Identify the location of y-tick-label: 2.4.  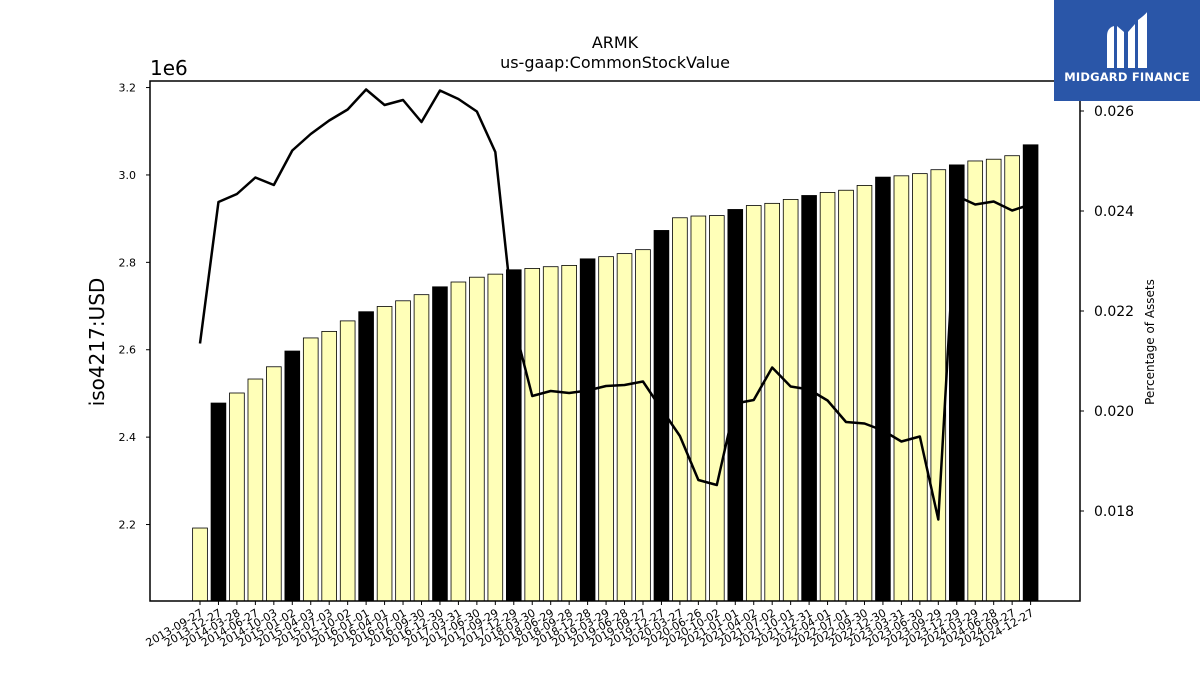
(128, 437).